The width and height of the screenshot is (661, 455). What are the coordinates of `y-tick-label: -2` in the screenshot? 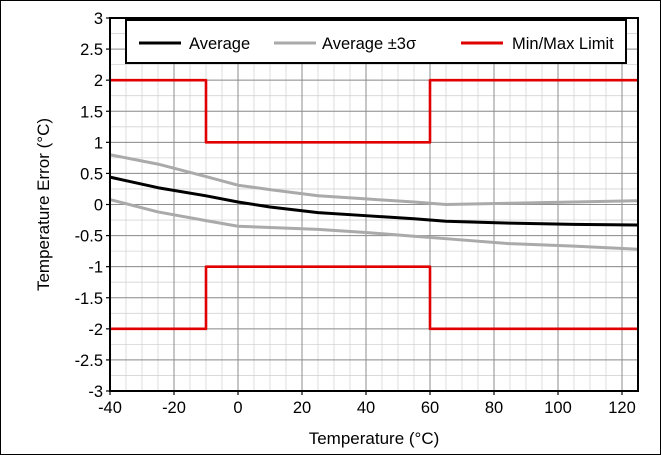 It's located at (95, 330).